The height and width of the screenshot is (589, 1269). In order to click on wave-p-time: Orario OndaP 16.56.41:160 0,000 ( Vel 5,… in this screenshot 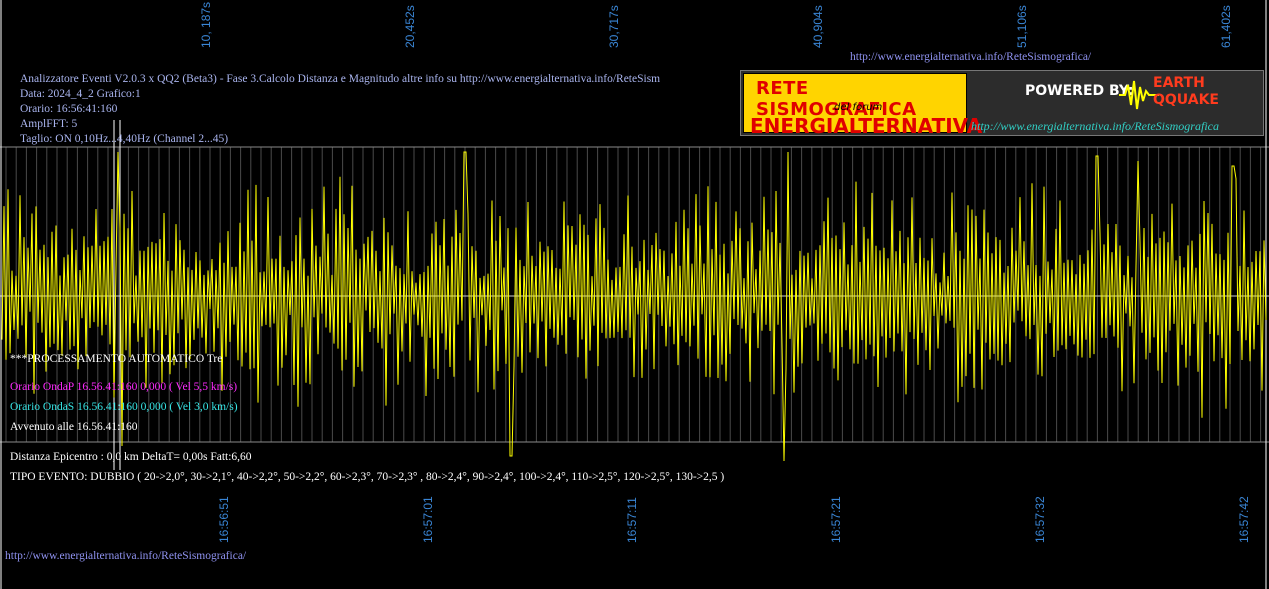, I will do `click(124, 387)`.